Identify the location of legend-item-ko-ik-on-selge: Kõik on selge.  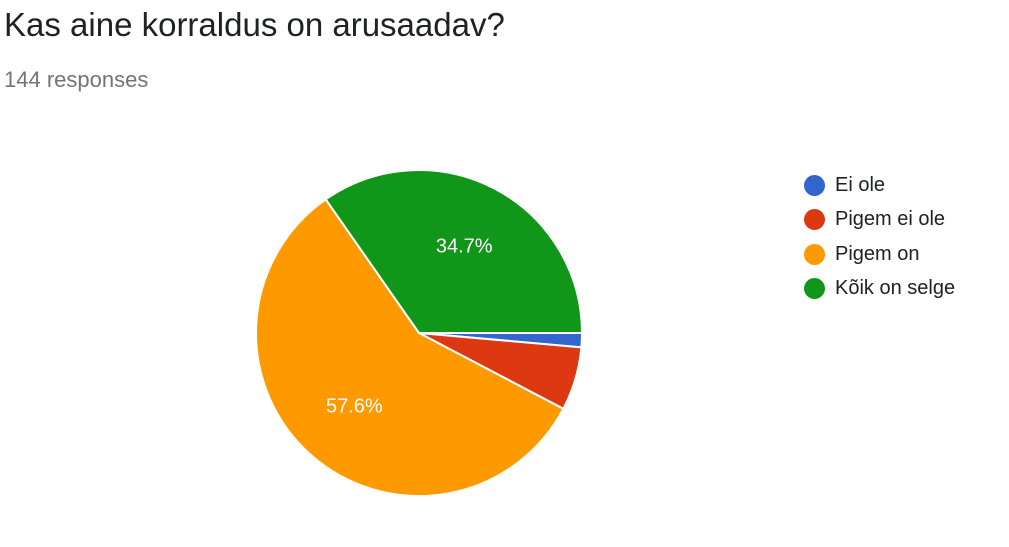
(879, 289).